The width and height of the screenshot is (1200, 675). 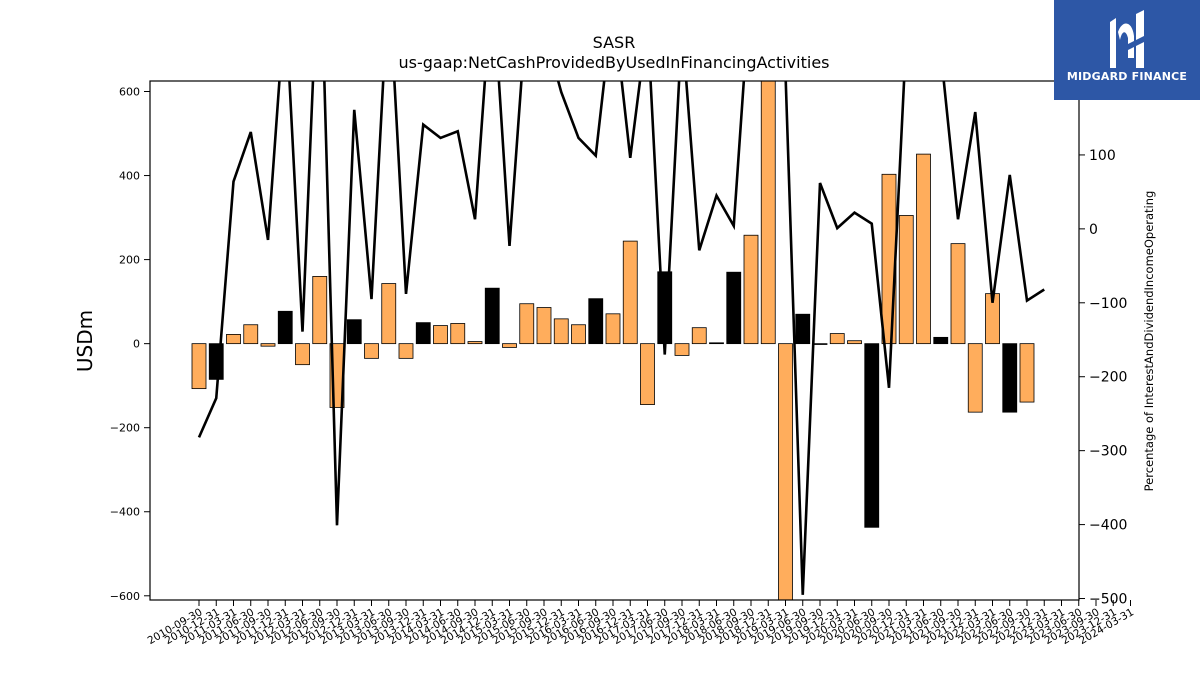 What do you see at coordinates (125, 428) in the screenshot?
I see `y-tick-label: −200` at bounding box center [125, 428].